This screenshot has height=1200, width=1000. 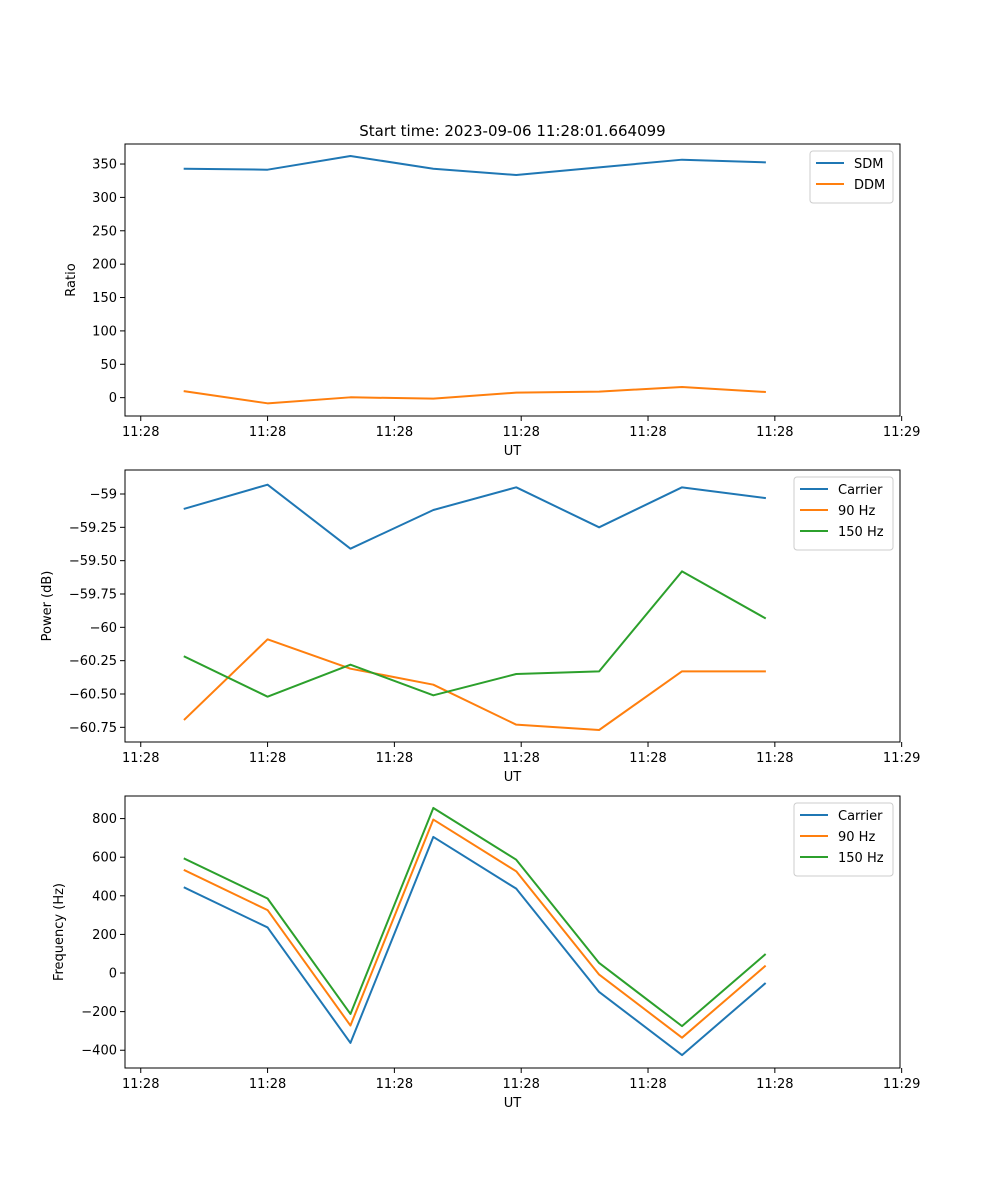 What do you see at coordinates (99, 1012) in the screenshot?
I see `y-tick-label: −200` at bounding box center [99, 1012].